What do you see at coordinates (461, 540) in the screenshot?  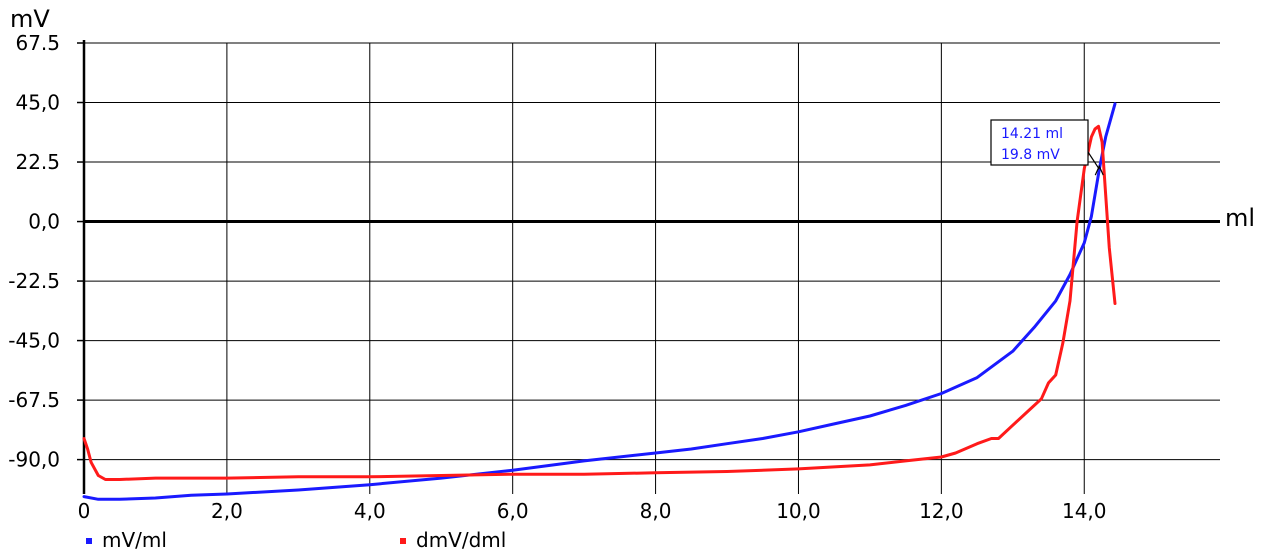 I see `legend-label-dmv-per-dml: dmV/dml` at bounding box center [461, 540].